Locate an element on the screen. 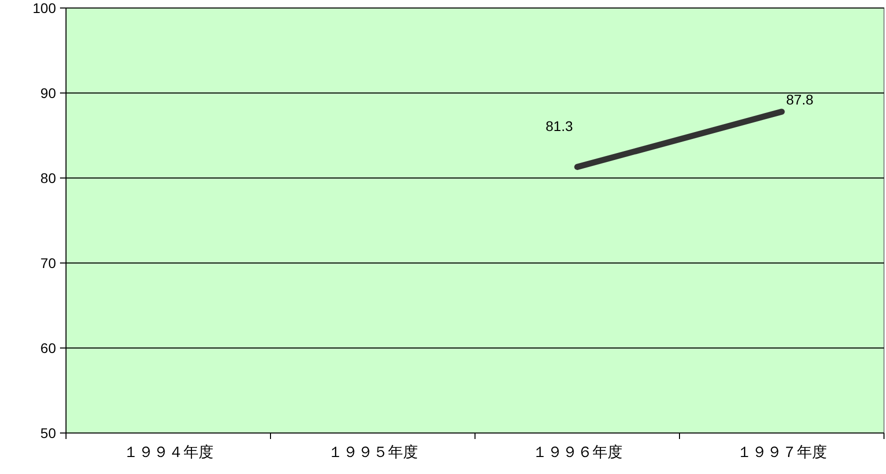 The width and height of the screenshot is (886, 474). x-tick-label: １９９７年度 is located at coordinates (781, 452).